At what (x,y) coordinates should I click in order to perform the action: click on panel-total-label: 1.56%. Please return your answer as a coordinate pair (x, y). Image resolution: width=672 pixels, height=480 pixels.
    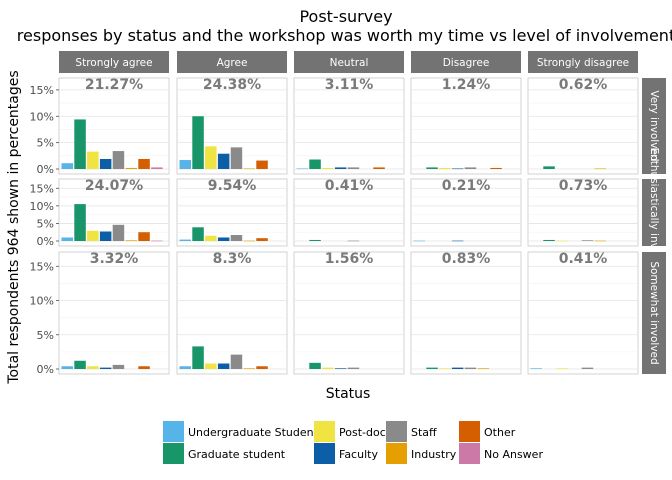
    Looking at the image, I should click on (349, 259).